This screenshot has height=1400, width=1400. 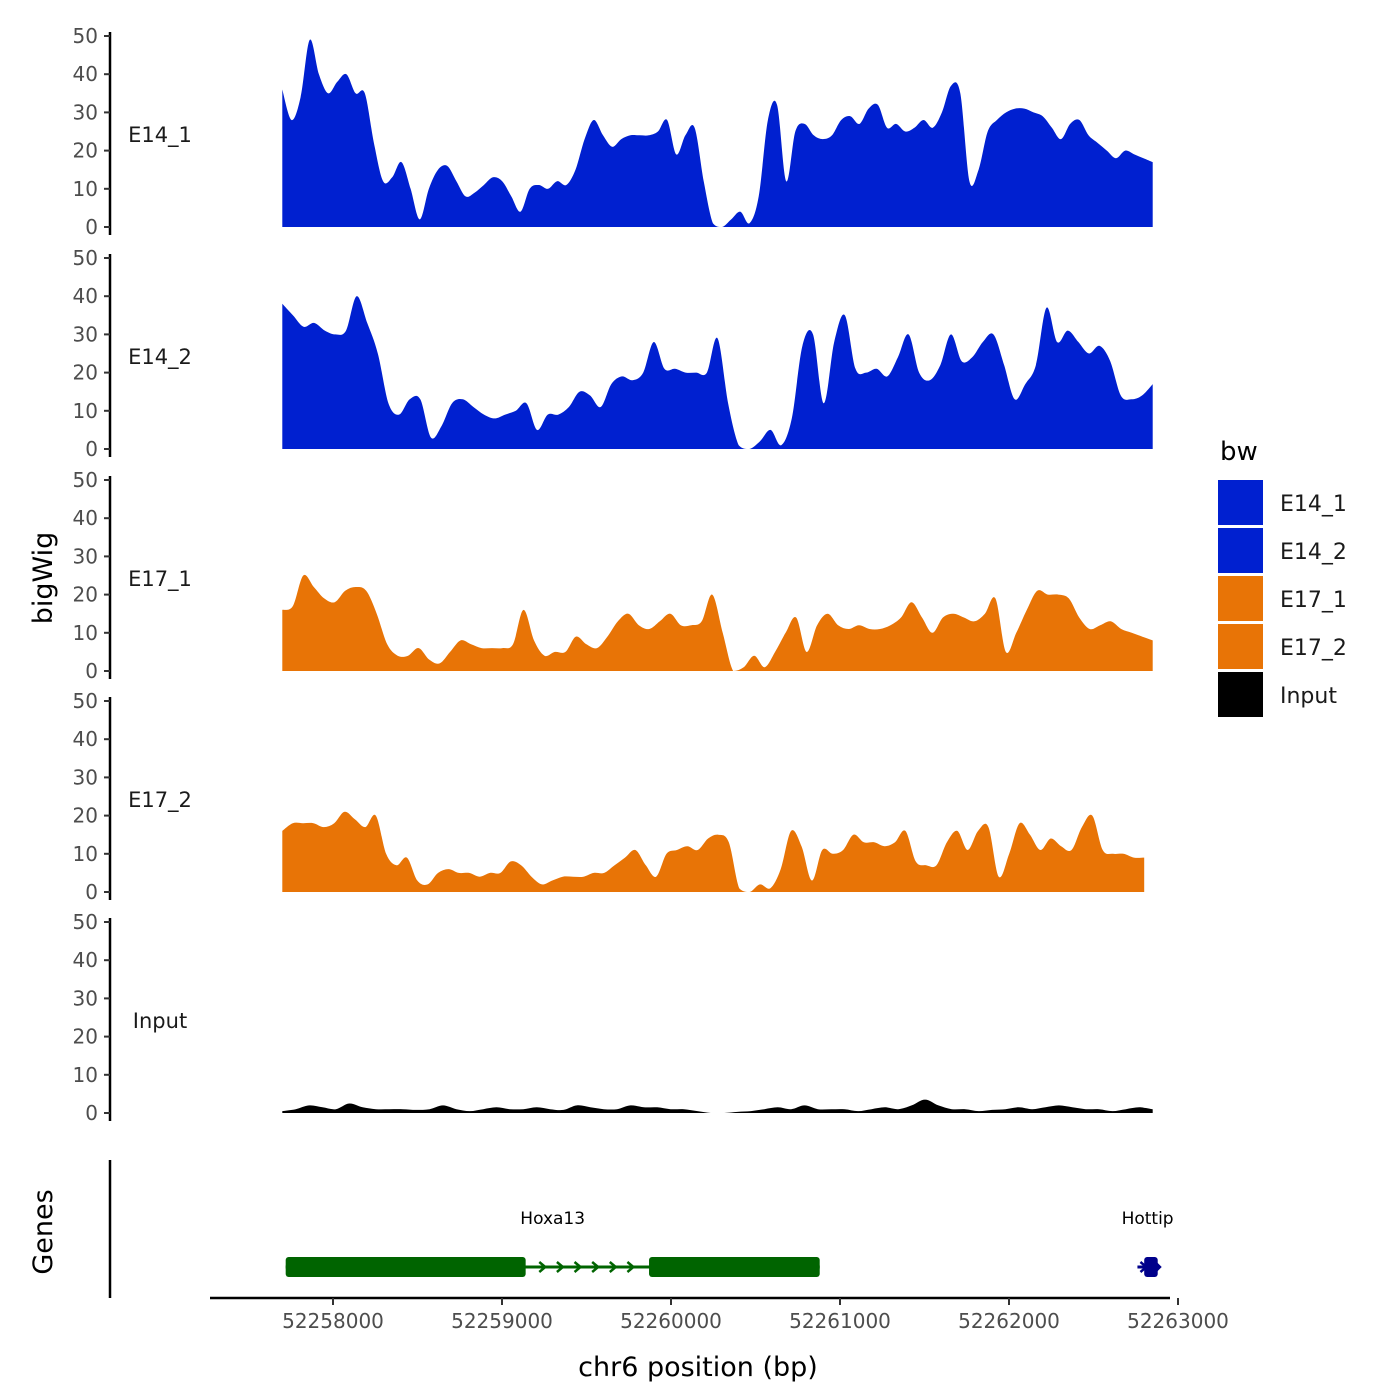 What do you see at coordinates (1009, 1321) in the screenshot?
I see `x-tick-label: 52262000` at bounding box center [1009, 1321].